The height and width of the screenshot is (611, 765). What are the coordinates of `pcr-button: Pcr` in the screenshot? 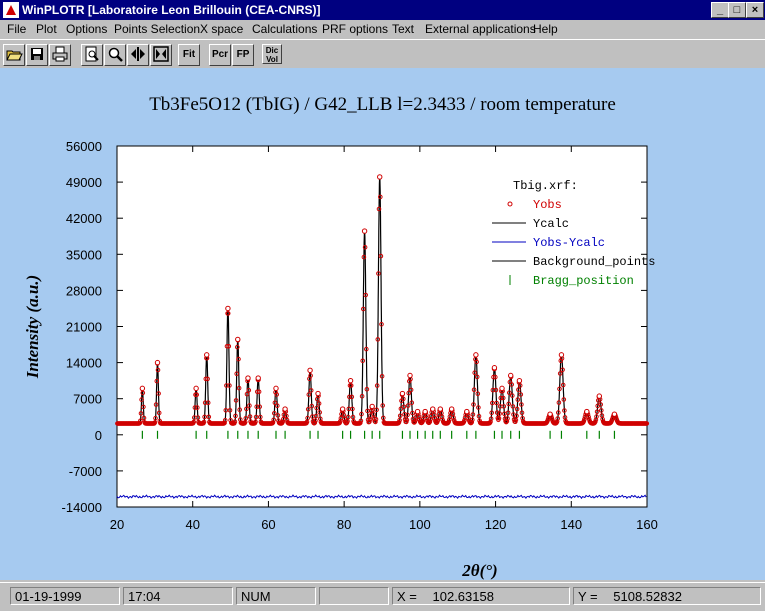 It's located at (220, 55).